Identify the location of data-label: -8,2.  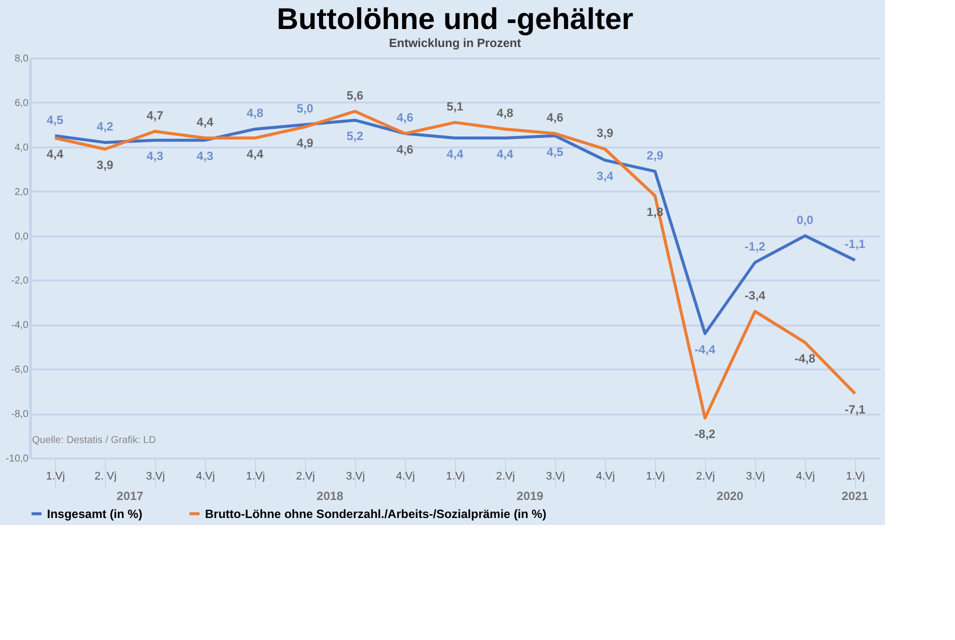
(705, 434).